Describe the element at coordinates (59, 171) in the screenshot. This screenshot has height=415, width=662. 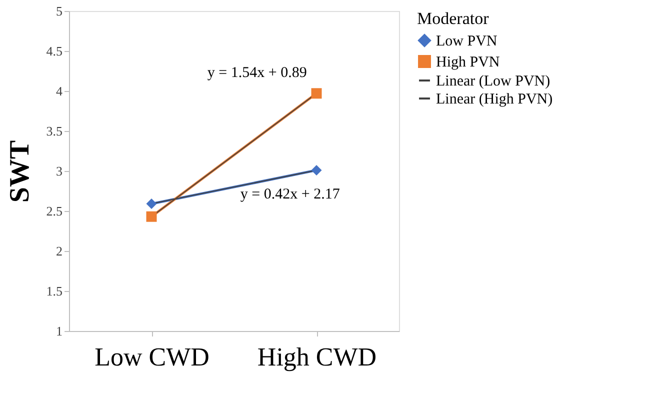
I see `y-tick-label: 3` at that location.